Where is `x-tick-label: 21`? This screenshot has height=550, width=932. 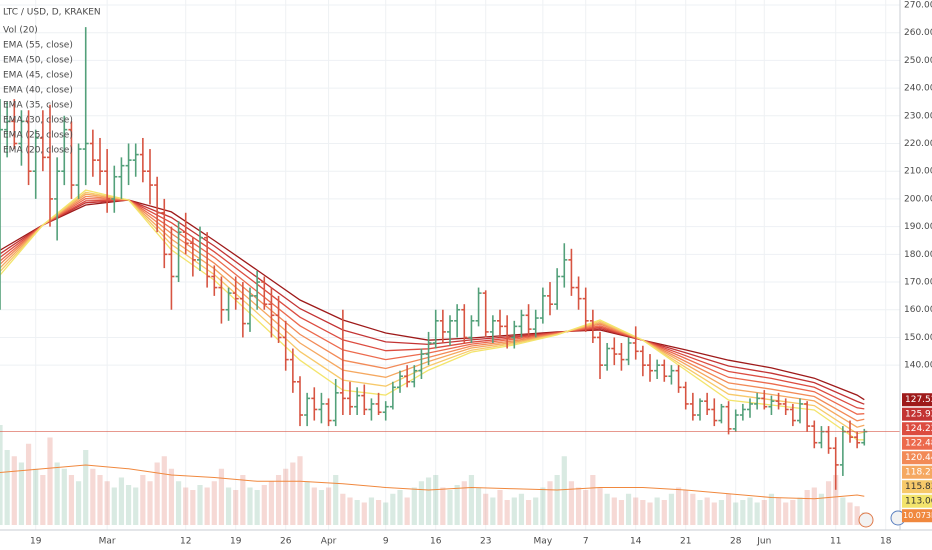 x-tick-label: 21 is located at coordinates (685, 542).